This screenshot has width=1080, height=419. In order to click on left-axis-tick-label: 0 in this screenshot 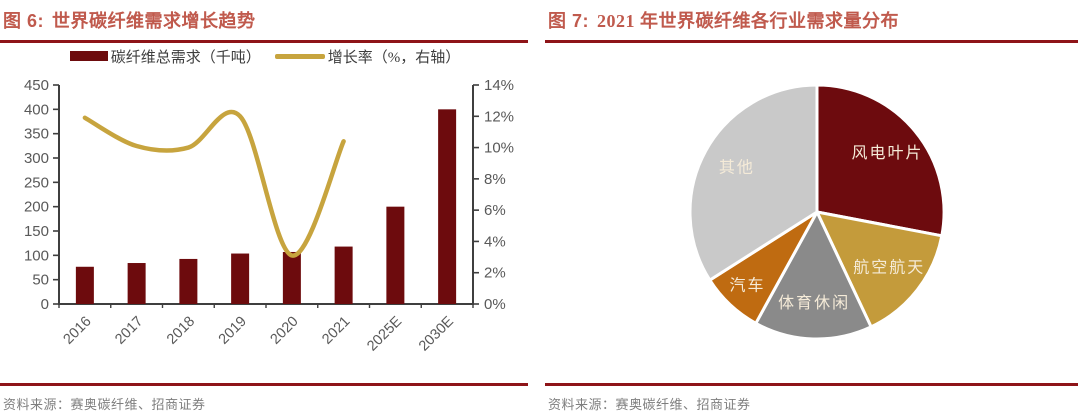, I will do `click(45, 304)`.